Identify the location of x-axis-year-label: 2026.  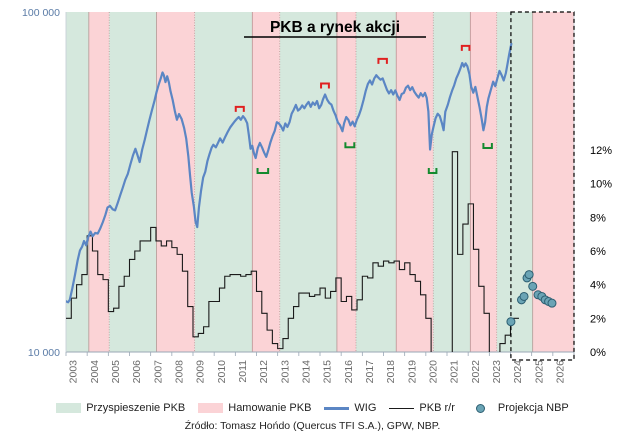
(560, 372).